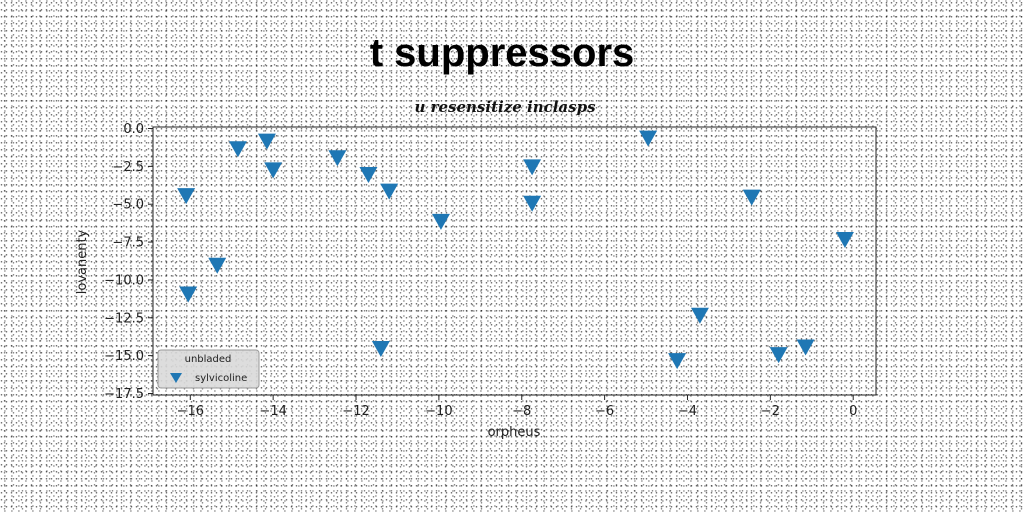 This screenshot has width=1024, height=512. Describe the element at coordinates (124, 356) in the screenshot. I see `y-tick-label: −15.0` at that location.